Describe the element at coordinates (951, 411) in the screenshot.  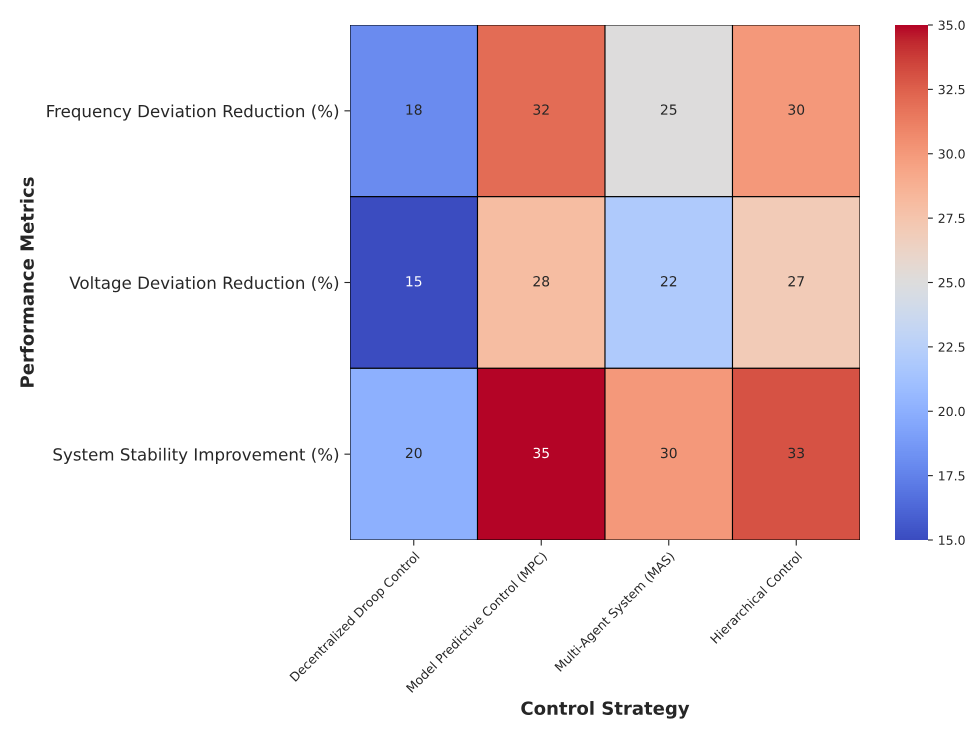
I see `color-bar-label: 20.0` at that location.